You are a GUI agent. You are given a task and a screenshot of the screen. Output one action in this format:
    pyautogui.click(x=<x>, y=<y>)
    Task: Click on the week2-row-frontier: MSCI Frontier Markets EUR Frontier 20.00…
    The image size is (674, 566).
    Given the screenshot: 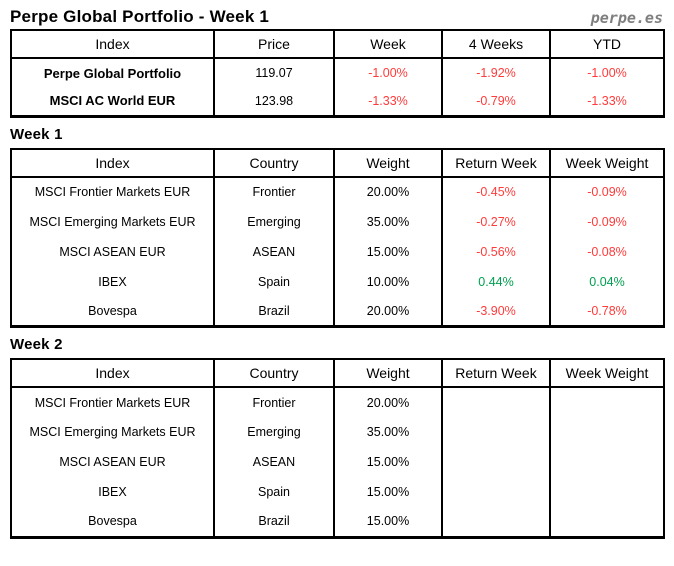 What is the action you would take?
    pyautogui.click(x=337, y=402)
    